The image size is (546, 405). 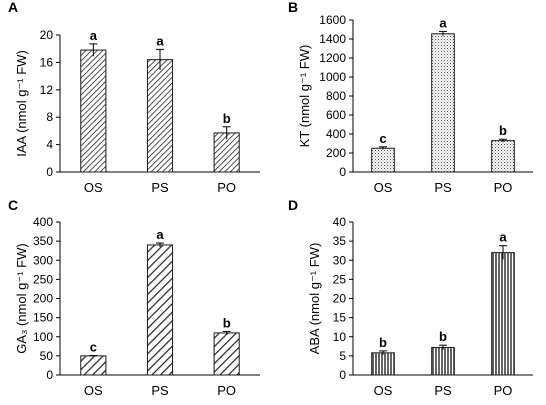 What do you see at coordinates (43, 318) in the screenshot?
I see `y-tick-label: 150` at bounding box center [43, 318].